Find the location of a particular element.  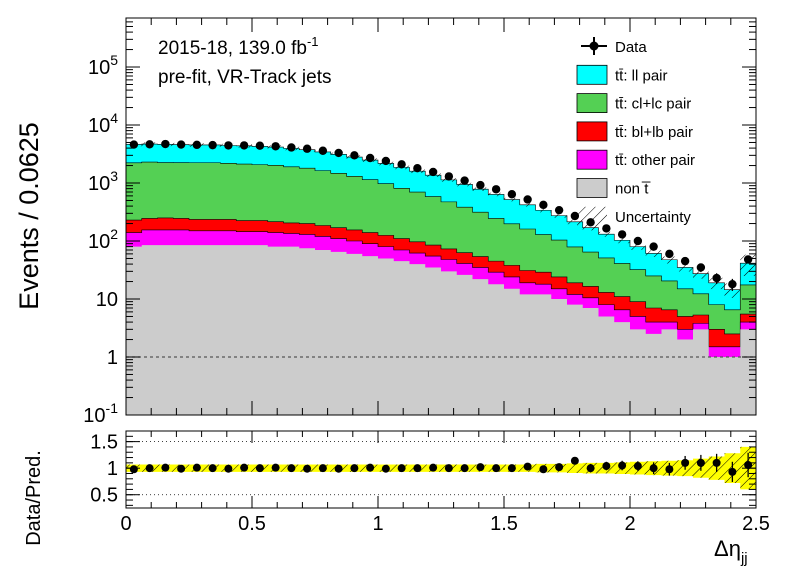

ratio-x-axis: 0 0.5 1 1.5 2 2.5 is located at coordinates (445, 483).